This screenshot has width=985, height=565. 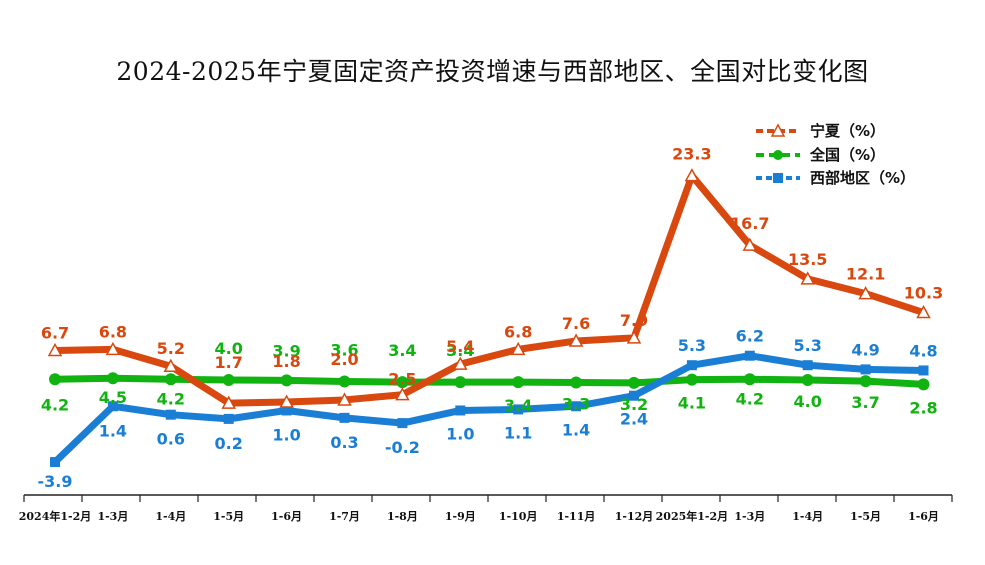 I want to click on x-tick-label: 1-11月, so click(x=576, y=516).